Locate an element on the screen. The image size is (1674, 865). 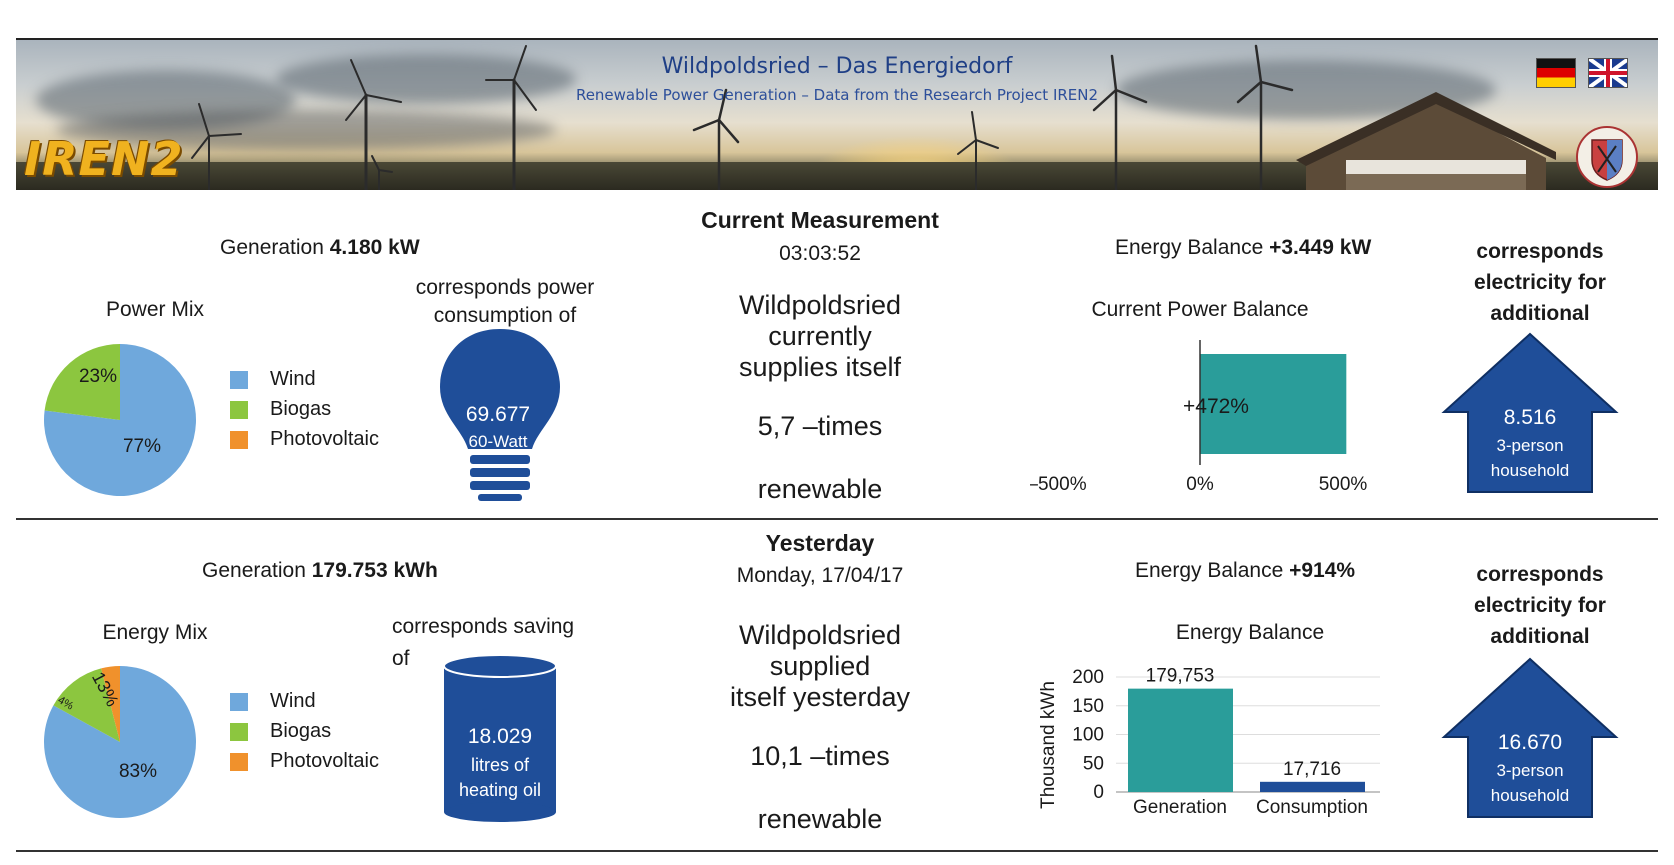
uk-flag-icon is located at coordinates (1608, 73).